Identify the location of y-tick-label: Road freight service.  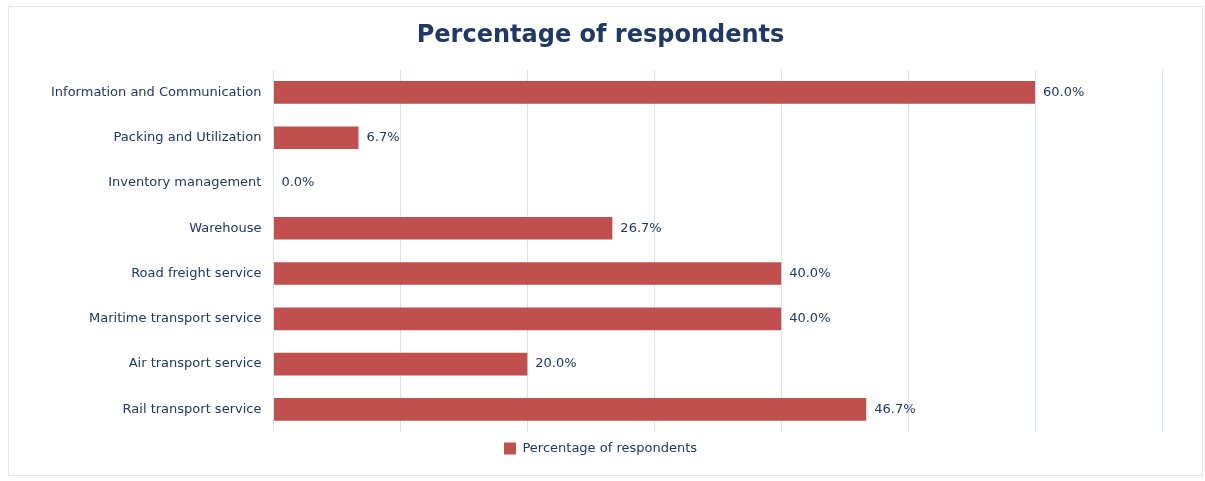
(196, 272).